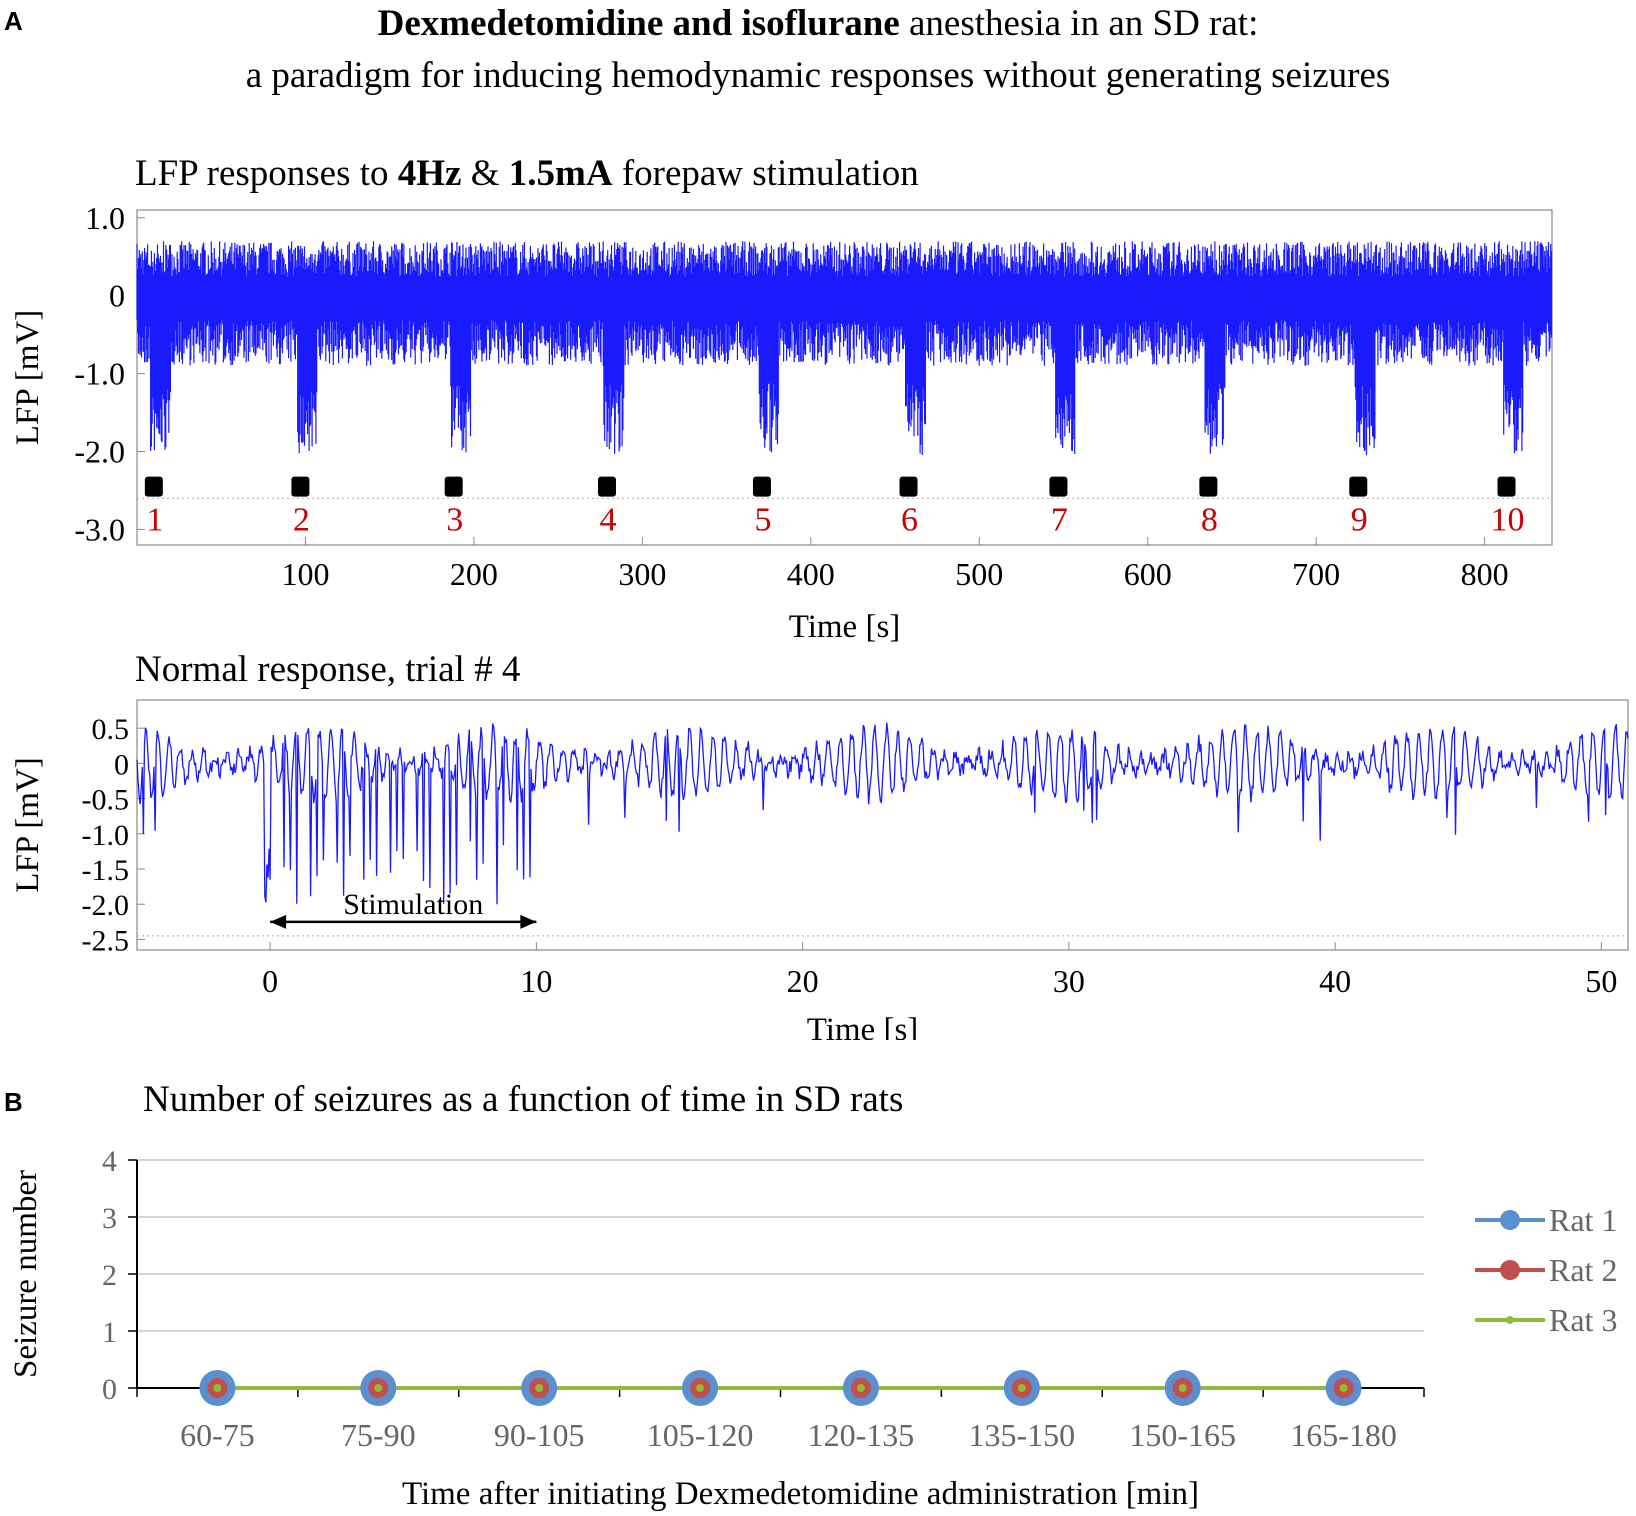  Describe the element at coordinates (1583, 1270) in the screenshot. I see `chart3-legend-label-rat2: Rat 2` at that location.